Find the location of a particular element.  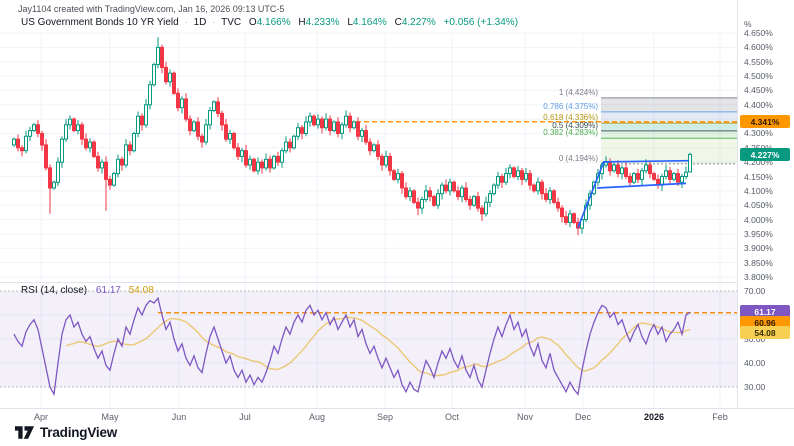

price-axis-label: 4.300% is located at coordinates (758, 133).